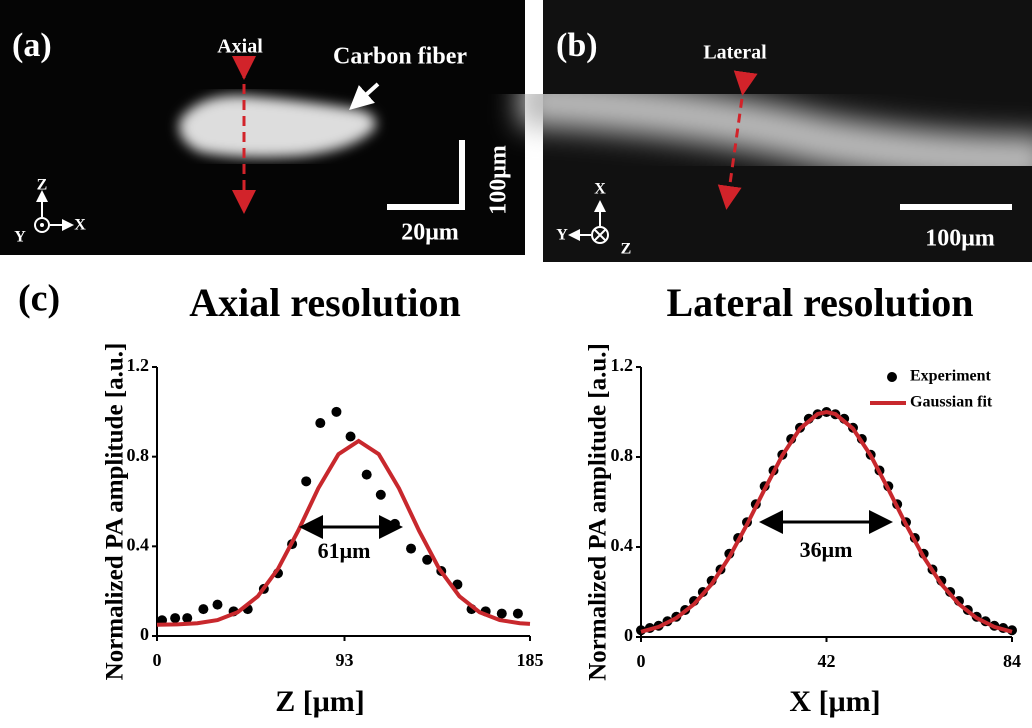 The width and height of the screenshot is (1032, 728). Describe the element at coordinates (277, 126) in the screenshot. I see `carbon-fiber` at that location.